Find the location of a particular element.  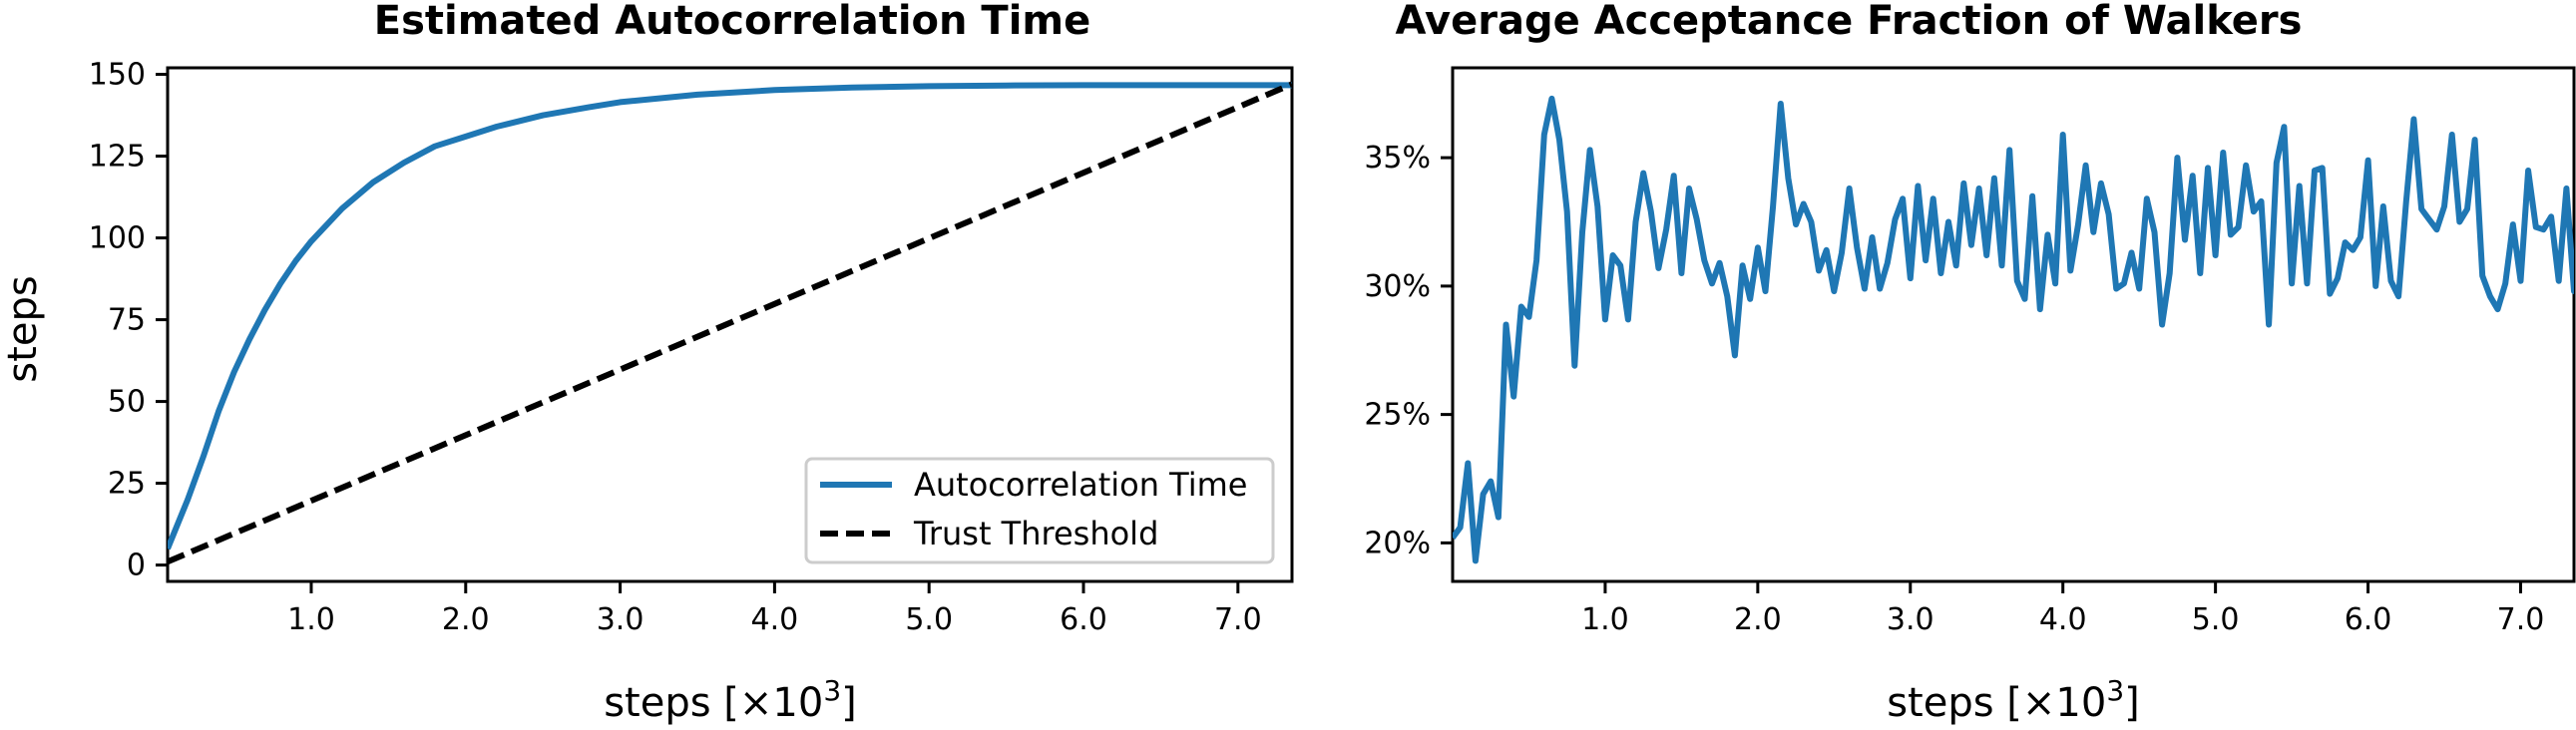

autocorrelation-xtick-label: 4.0 is located at coordinates (775, 620).